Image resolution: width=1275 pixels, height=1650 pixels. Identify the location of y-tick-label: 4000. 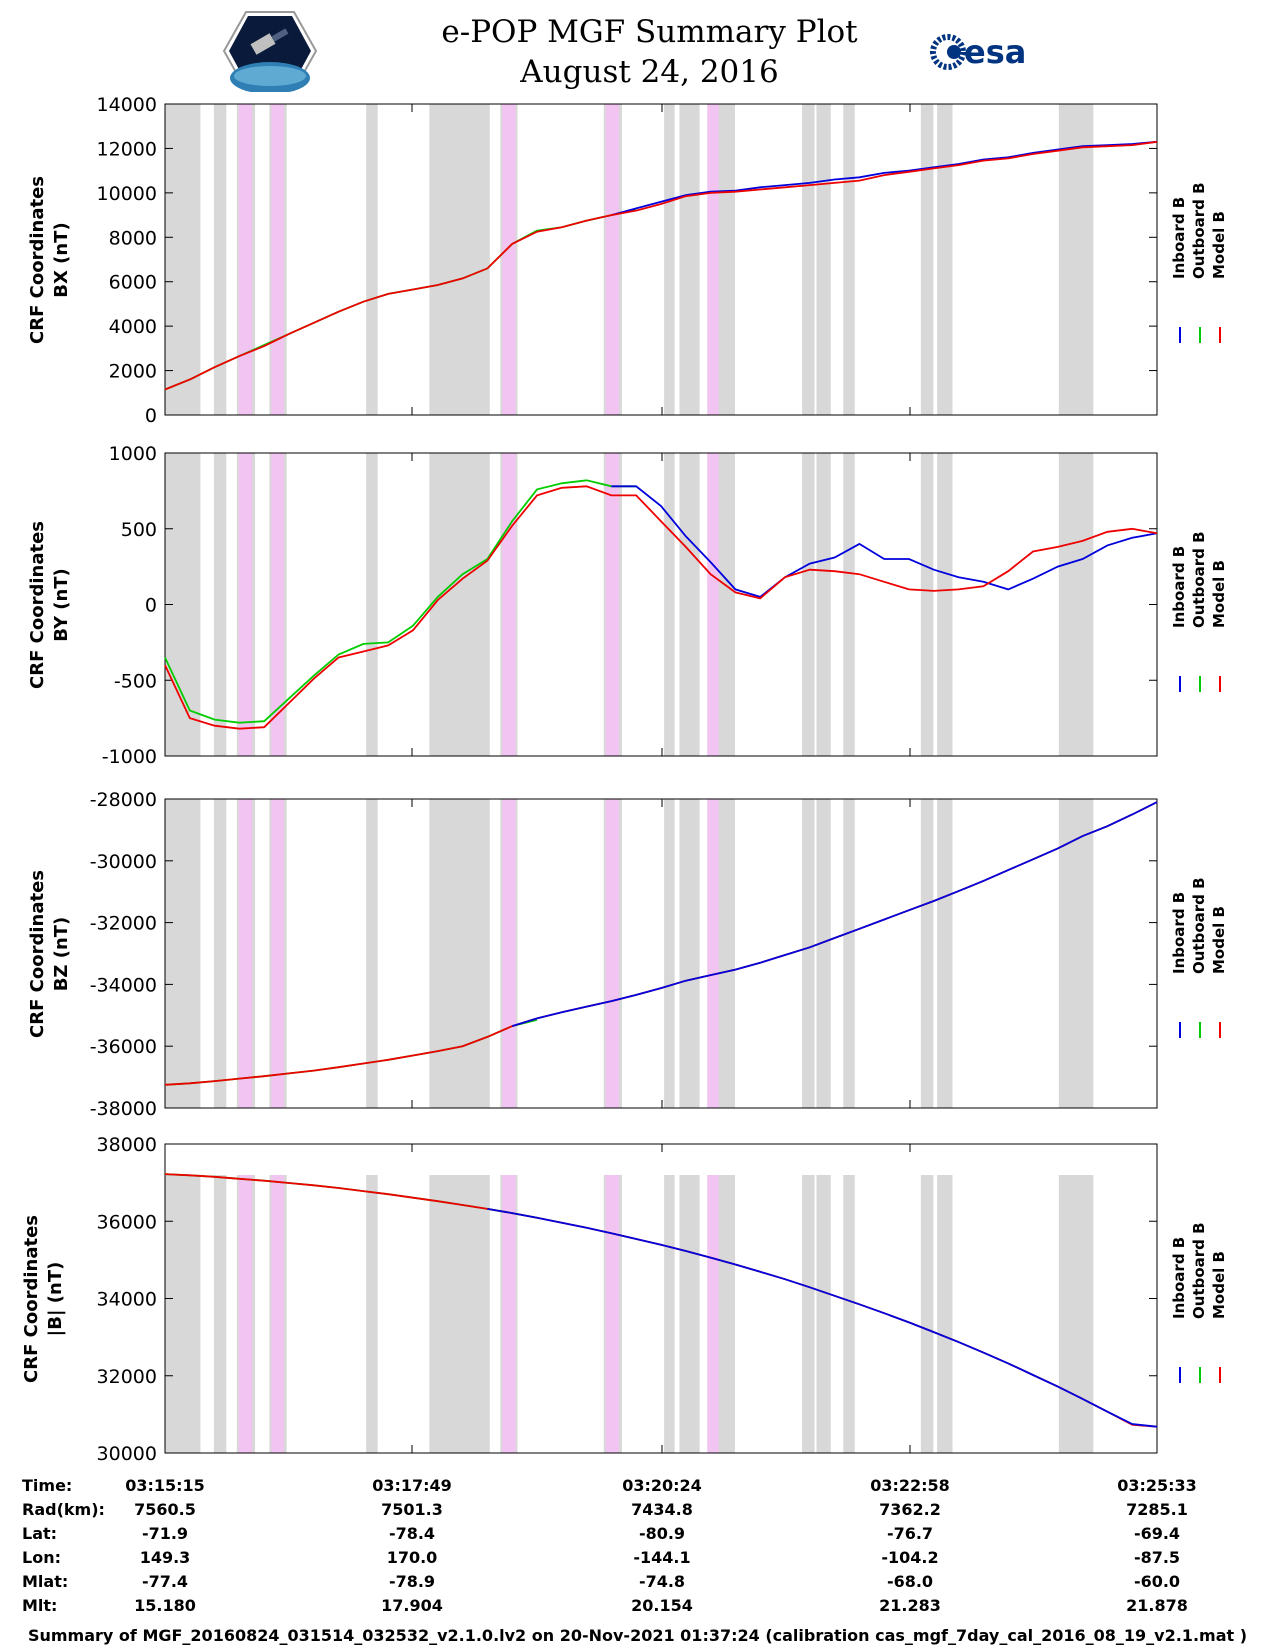
(133, 327).